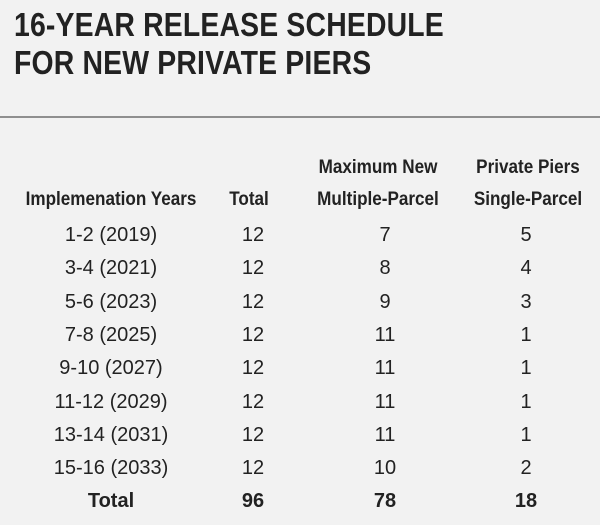 The image size is (600, 525). I want to click on cell-multiple: 10, so click(385, 468).